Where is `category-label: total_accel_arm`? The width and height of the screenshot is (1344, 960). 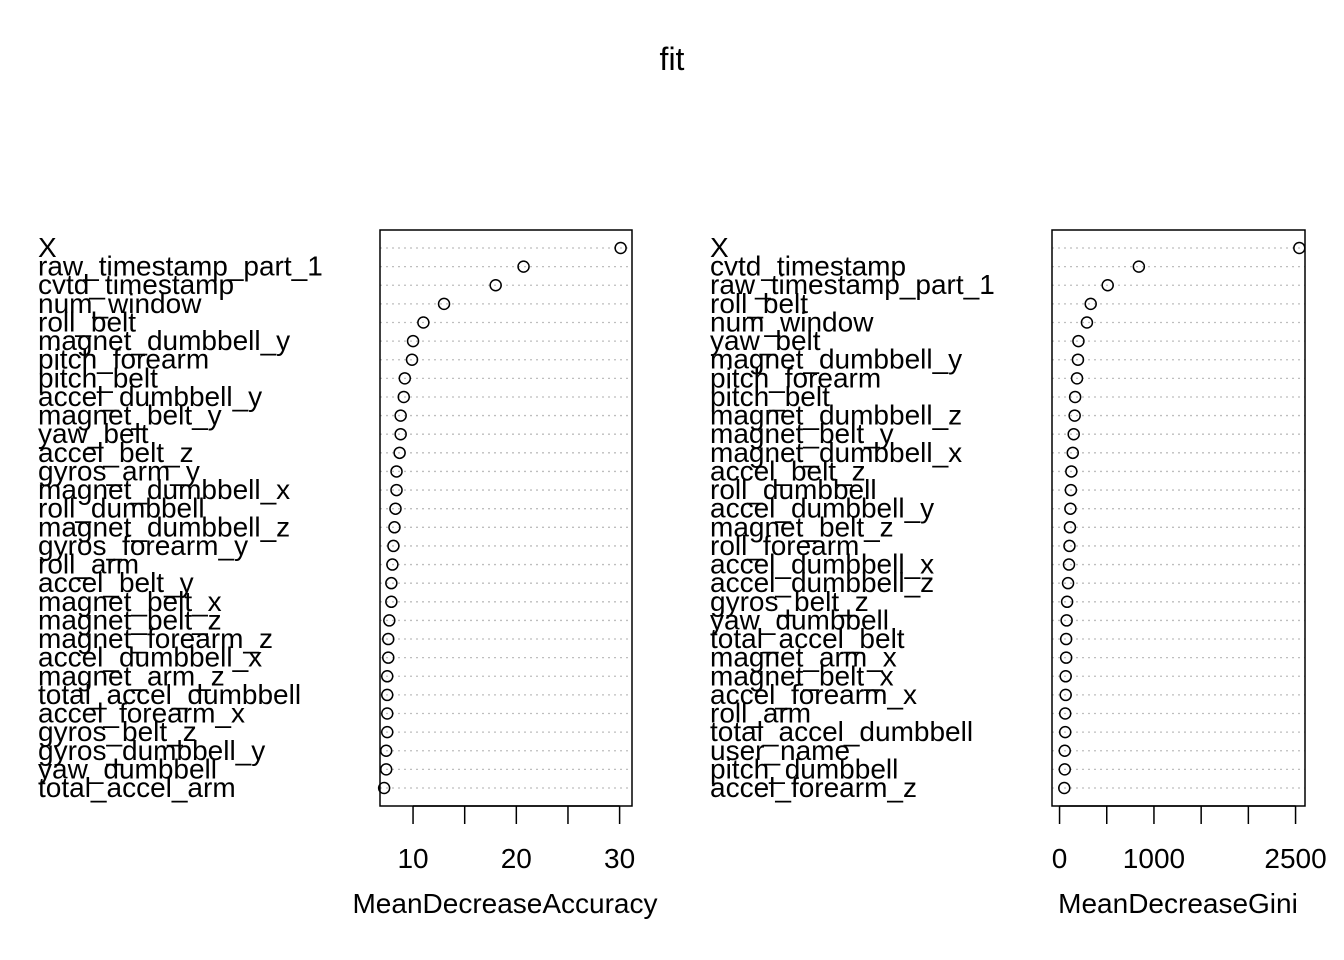 category-label: total_accel_arm is located at coordinates (137, 787).